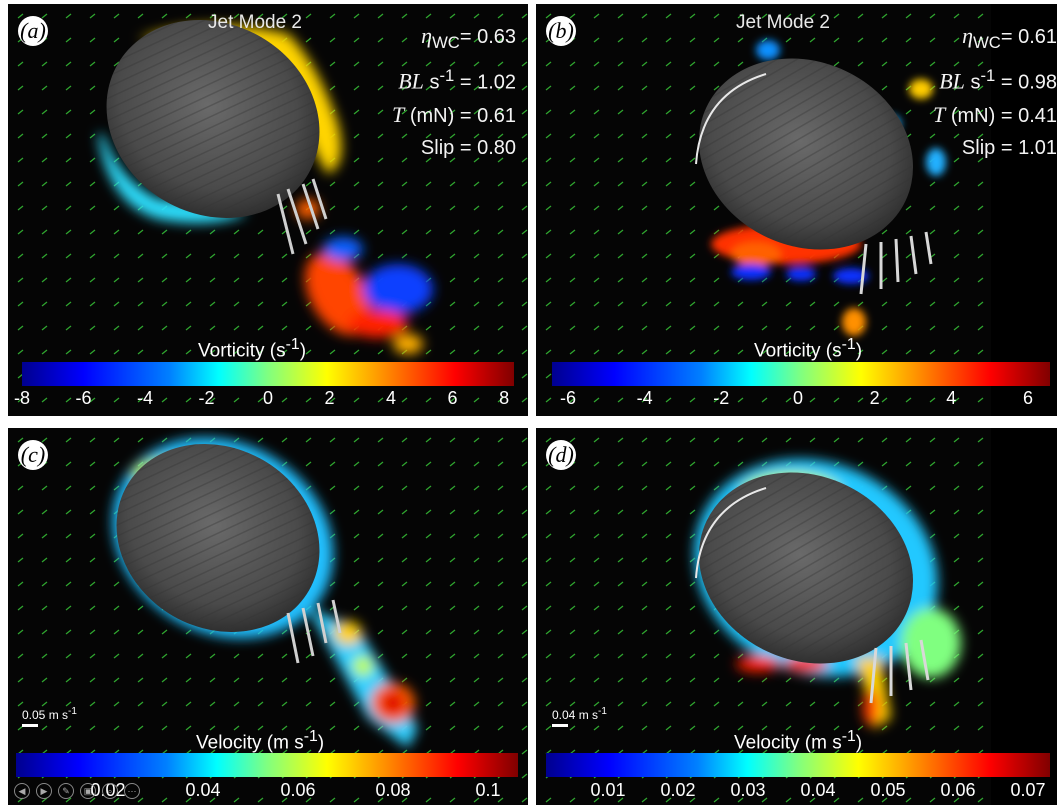 This screenshot has height=805, width=1057. Describe the element at coordinates (801, 374) in the screenshot. I see `colorbar-b` at that location.